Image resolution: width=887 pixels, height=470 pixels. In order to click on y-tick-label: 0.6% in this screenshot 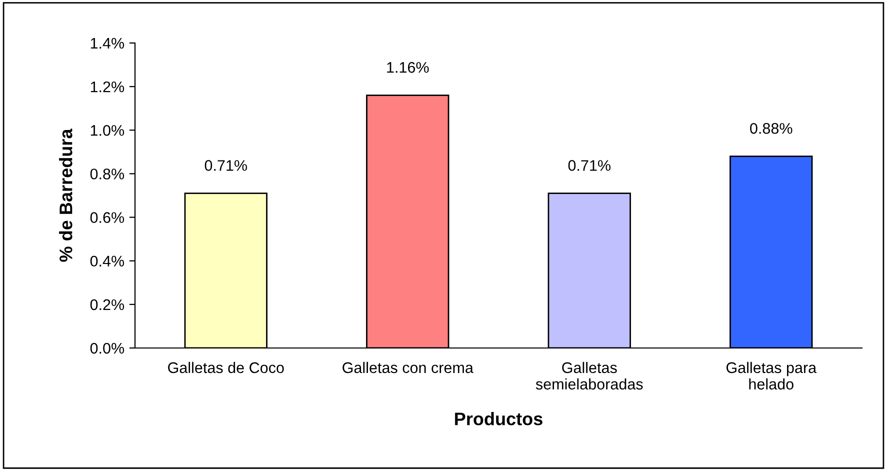, I will do `click(107, 217)`.